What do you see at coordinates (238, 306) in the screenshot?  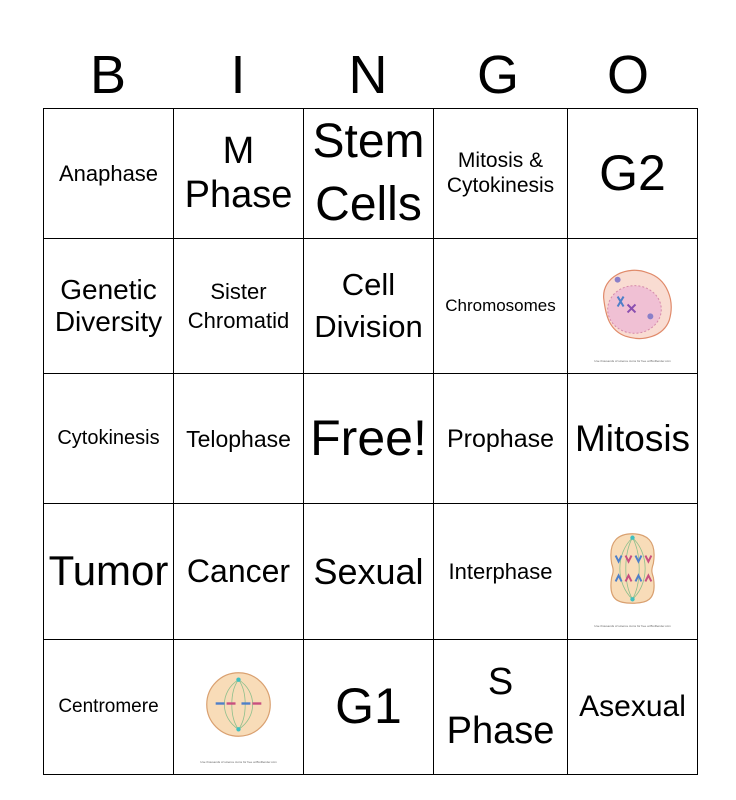 I see `bingo-cell: Sister Chromatid` at bounding box center [238, 306].